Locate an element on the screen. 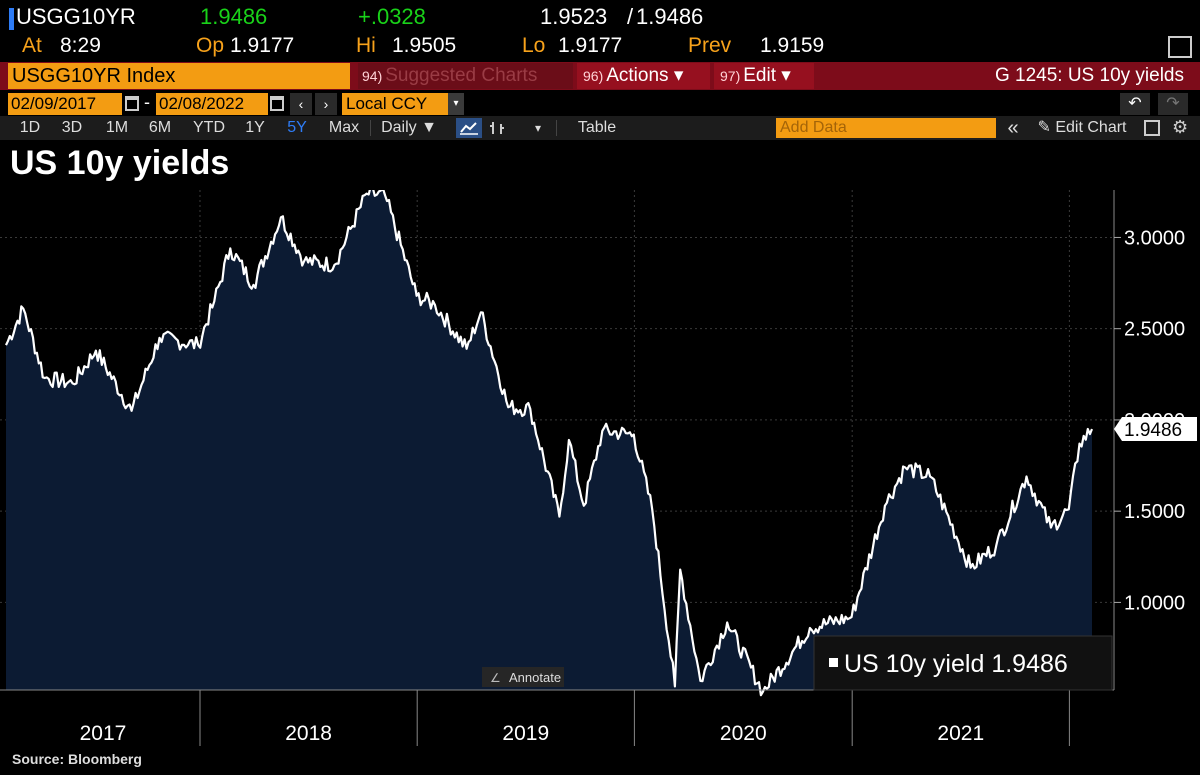 The height and width of the screenshot is (775, 1200). ohlc-bars-icon is located at coordinates (497, 128).